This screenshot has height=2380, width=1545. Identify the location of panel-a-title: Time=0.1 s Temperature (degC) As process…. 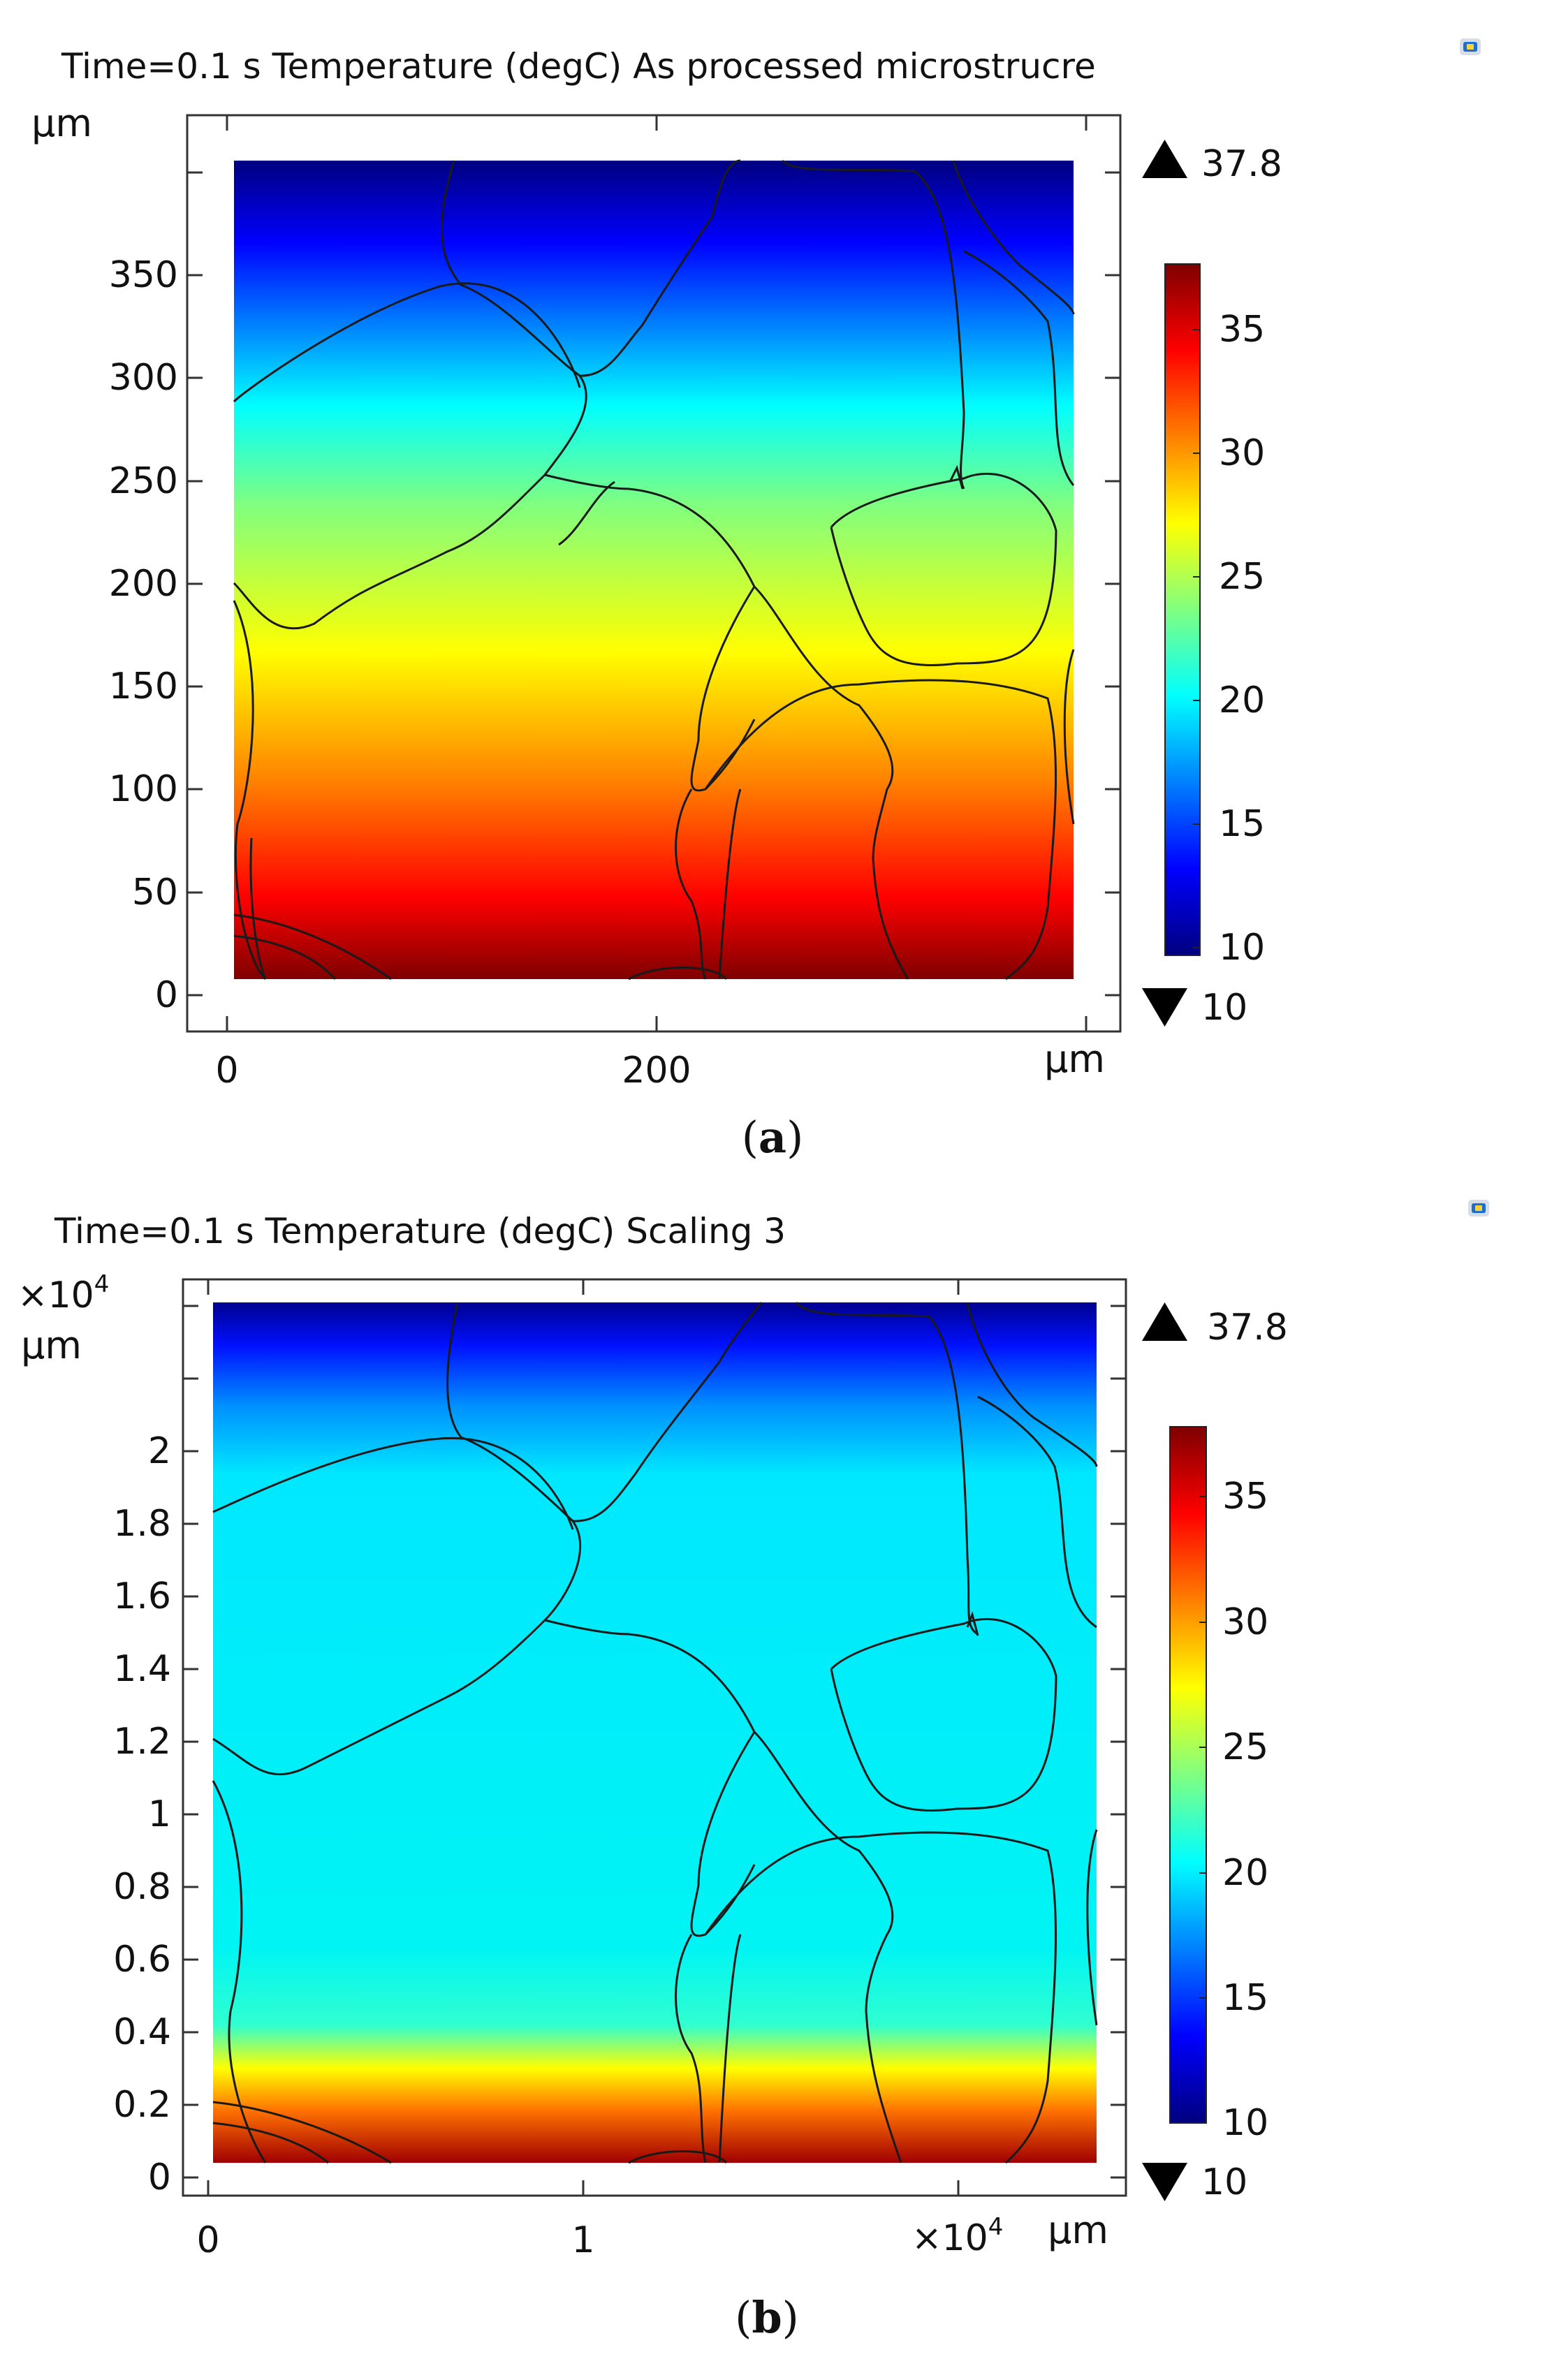
(578, 66).